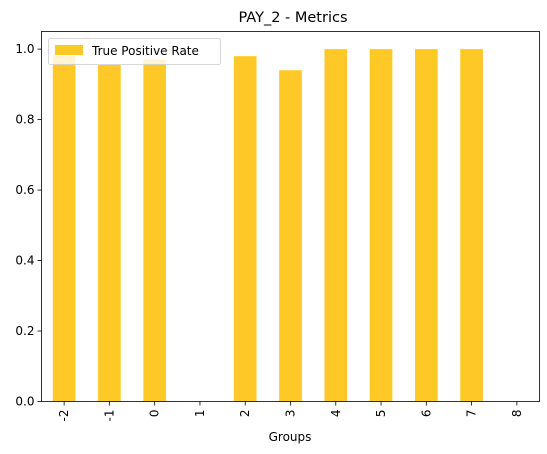  What do you see at coordinates (155, 414) in the screenshot?
I see `x-tick-label: 0` at bounding box center [155, 414].